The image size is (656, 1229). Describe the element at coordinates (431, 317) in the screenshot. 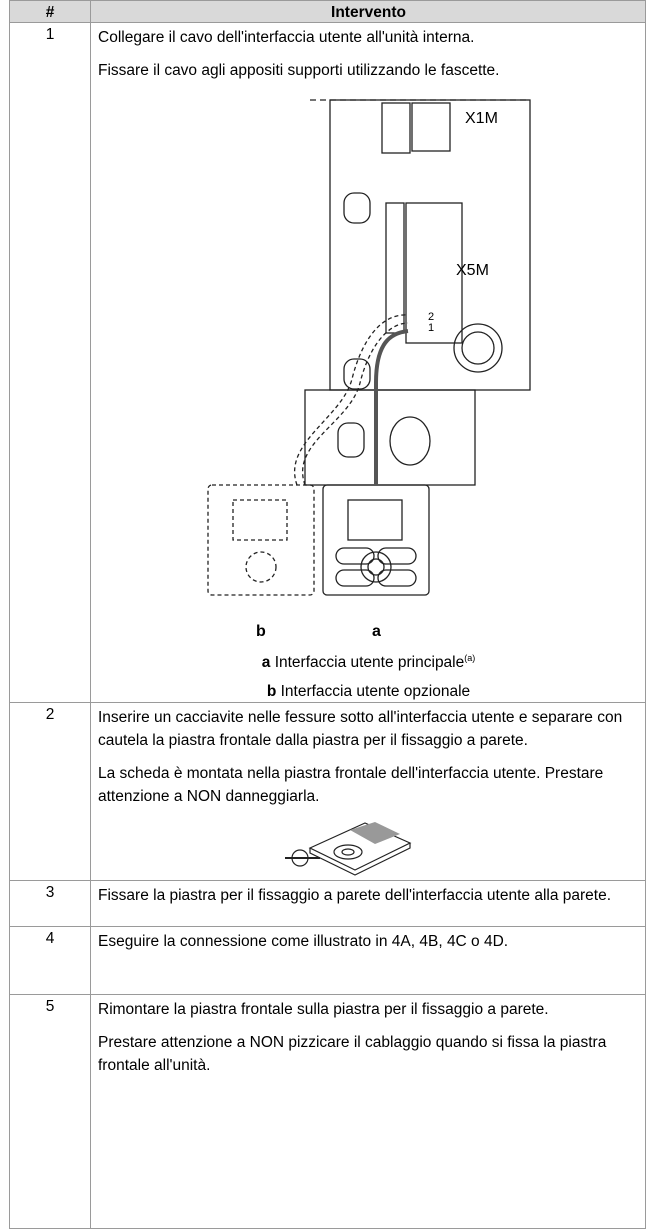

I see `wire-label: 2` at that location.